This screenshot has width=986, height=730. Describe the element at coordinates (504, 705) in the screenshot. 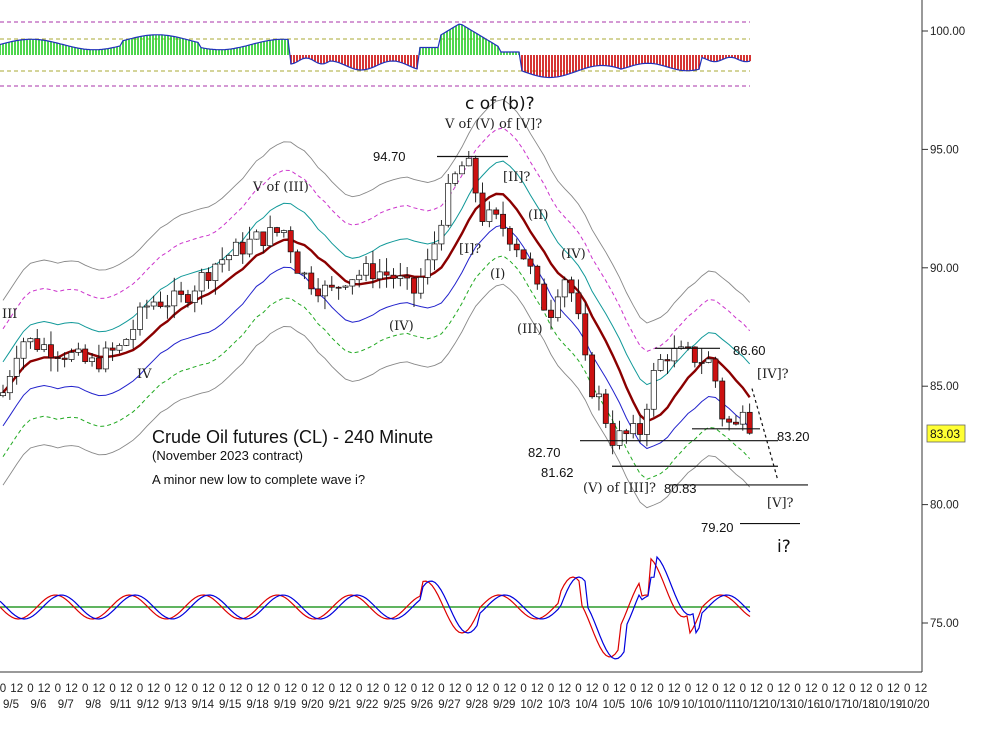

I see `x-tick-date: 9/29` at that location.